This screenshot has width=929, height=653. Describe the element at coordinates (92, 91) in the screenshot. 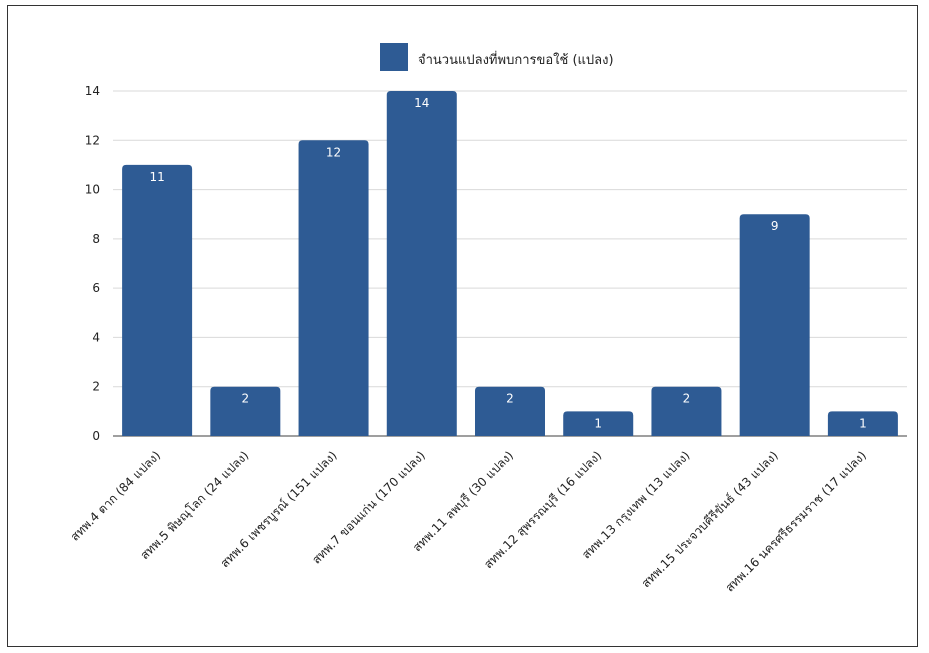

I see `y-tick-label: 14` at that location.